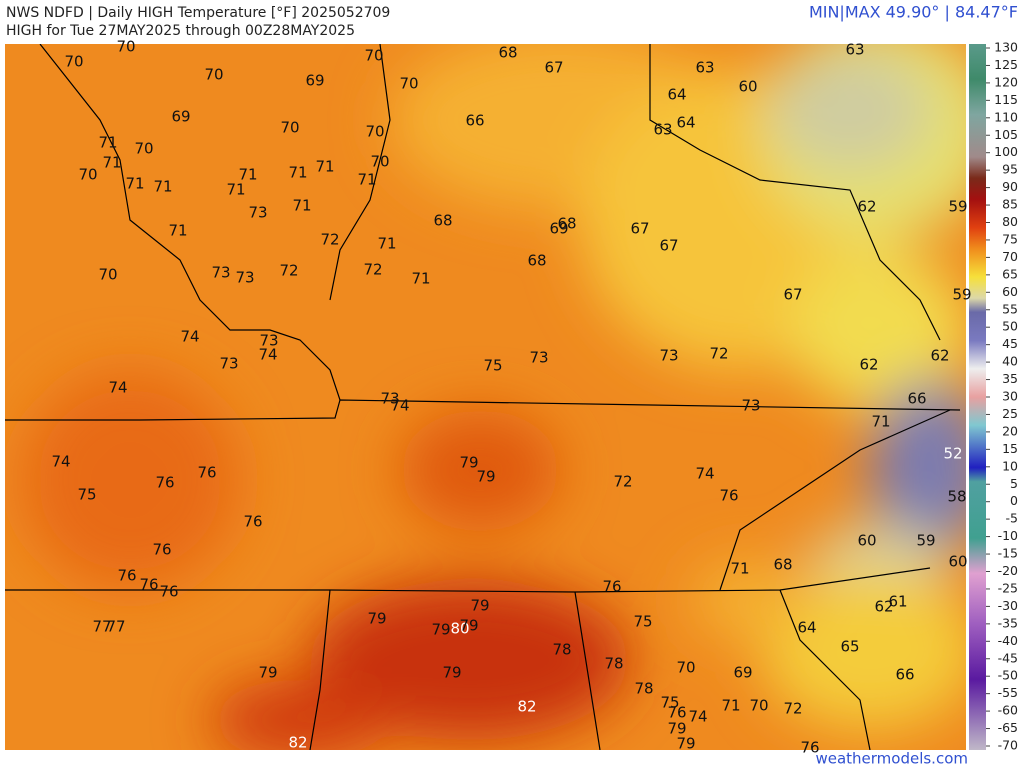 The width and height of the screenshot is (1024, 768). I want to click on colorbar-label: -60, so click(1008, 710).